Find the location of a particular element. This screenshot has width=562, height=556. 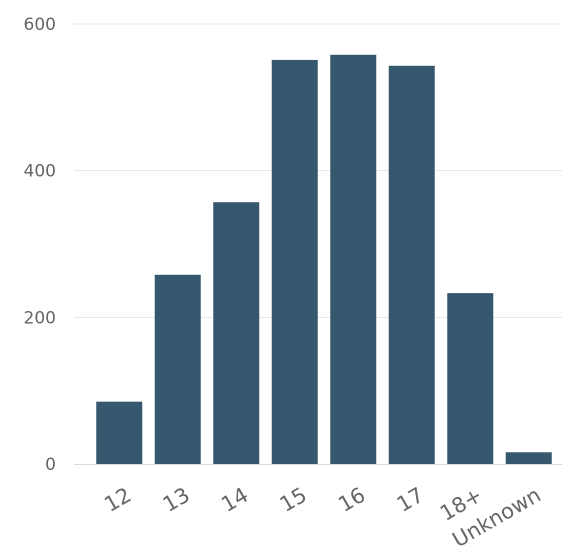

x-tick-label: 14 is located at coordinates (234, 500).